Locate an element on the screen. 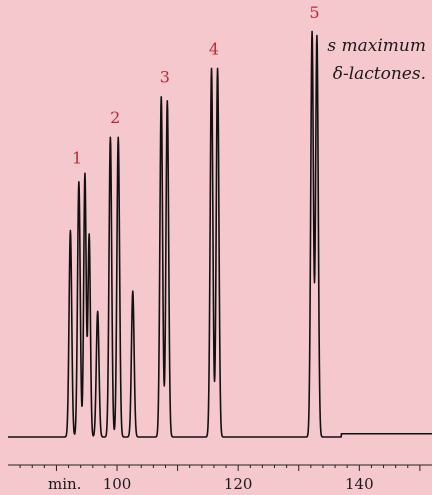 This screenshot has width=432, height=495. x-tick-label-140: 140 is located at coordinates (359, 484).